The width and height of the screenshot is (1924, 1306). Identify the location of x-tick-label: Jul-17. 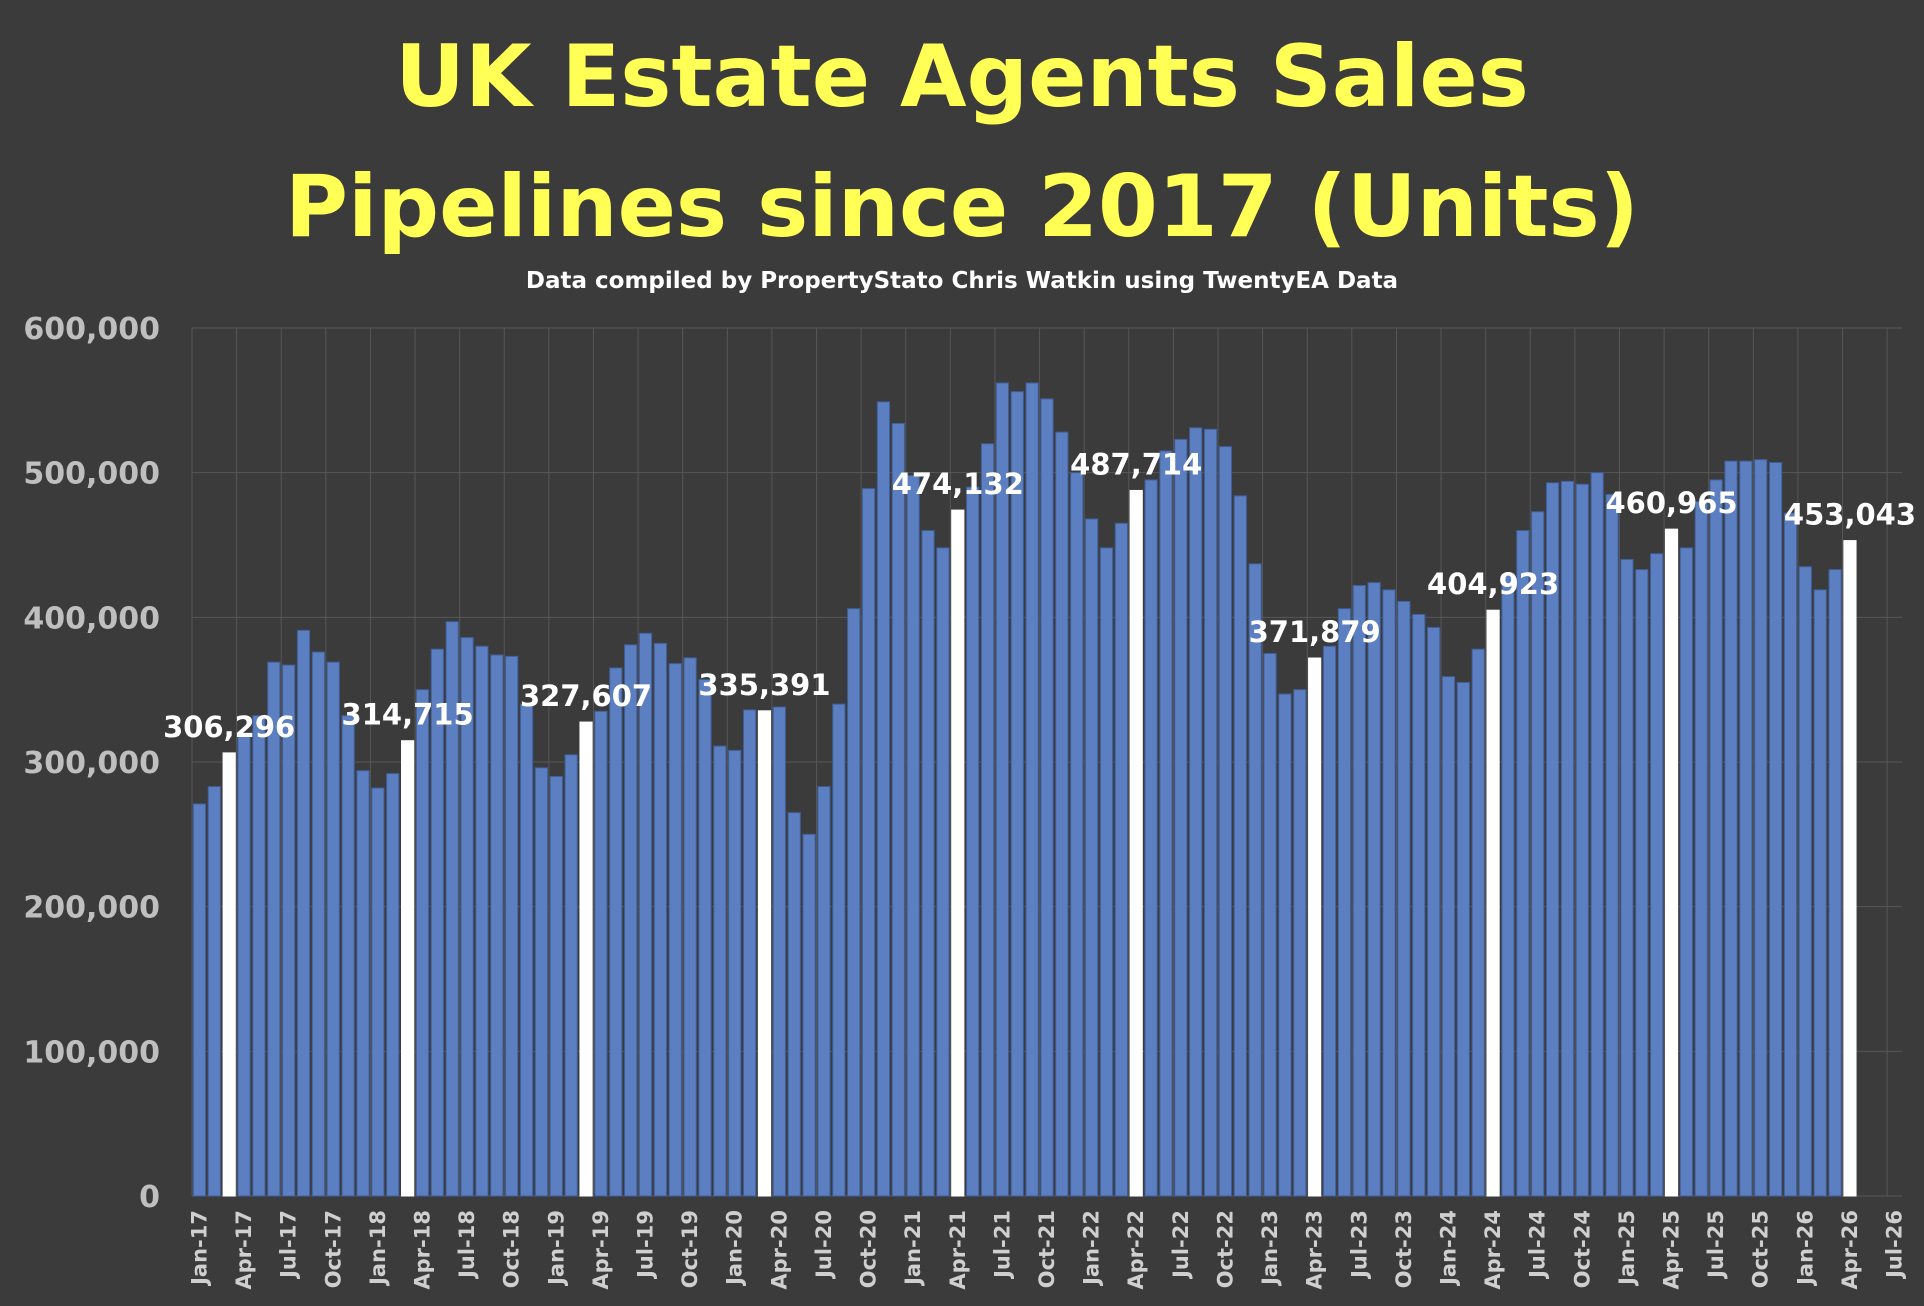
(289, 1245).